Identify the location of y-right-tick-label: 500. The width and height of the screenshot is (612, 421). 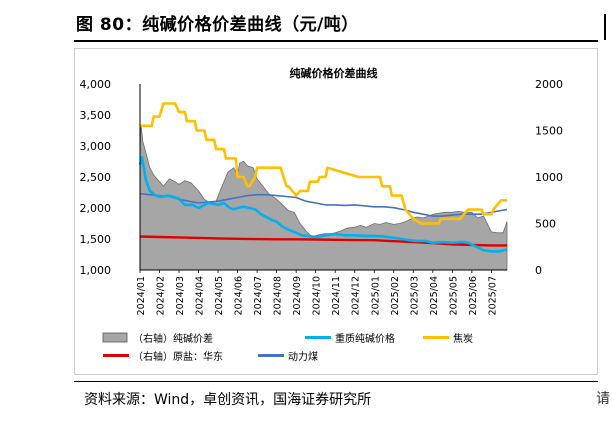
(545, 224).